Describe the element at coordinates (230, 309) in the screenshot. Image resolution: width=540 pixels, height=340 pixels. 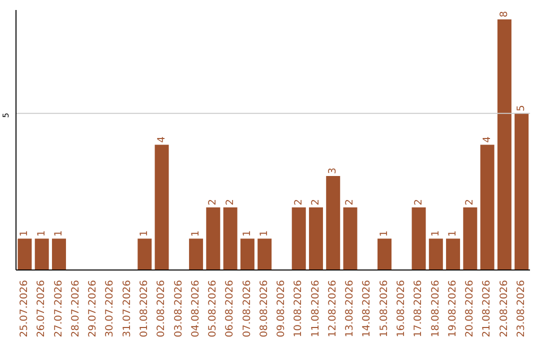
I see `x-tick-label: 06.08.2026` at that location.